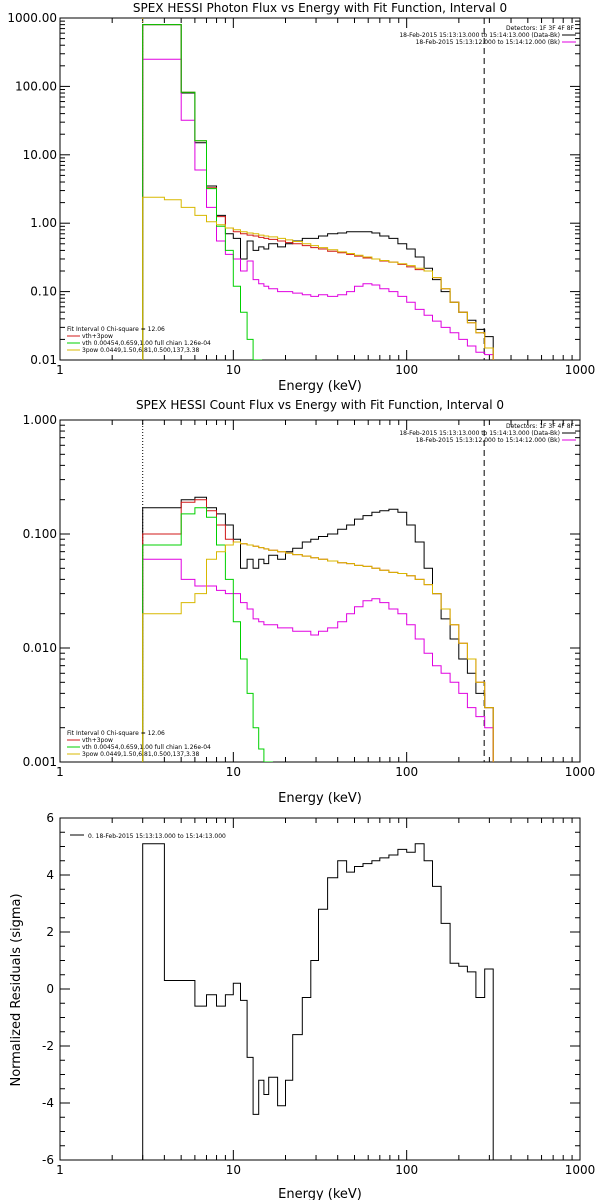 The image size is (600, 1200). I want to click on residuals-ytick-label: 6, so click(50, 818).